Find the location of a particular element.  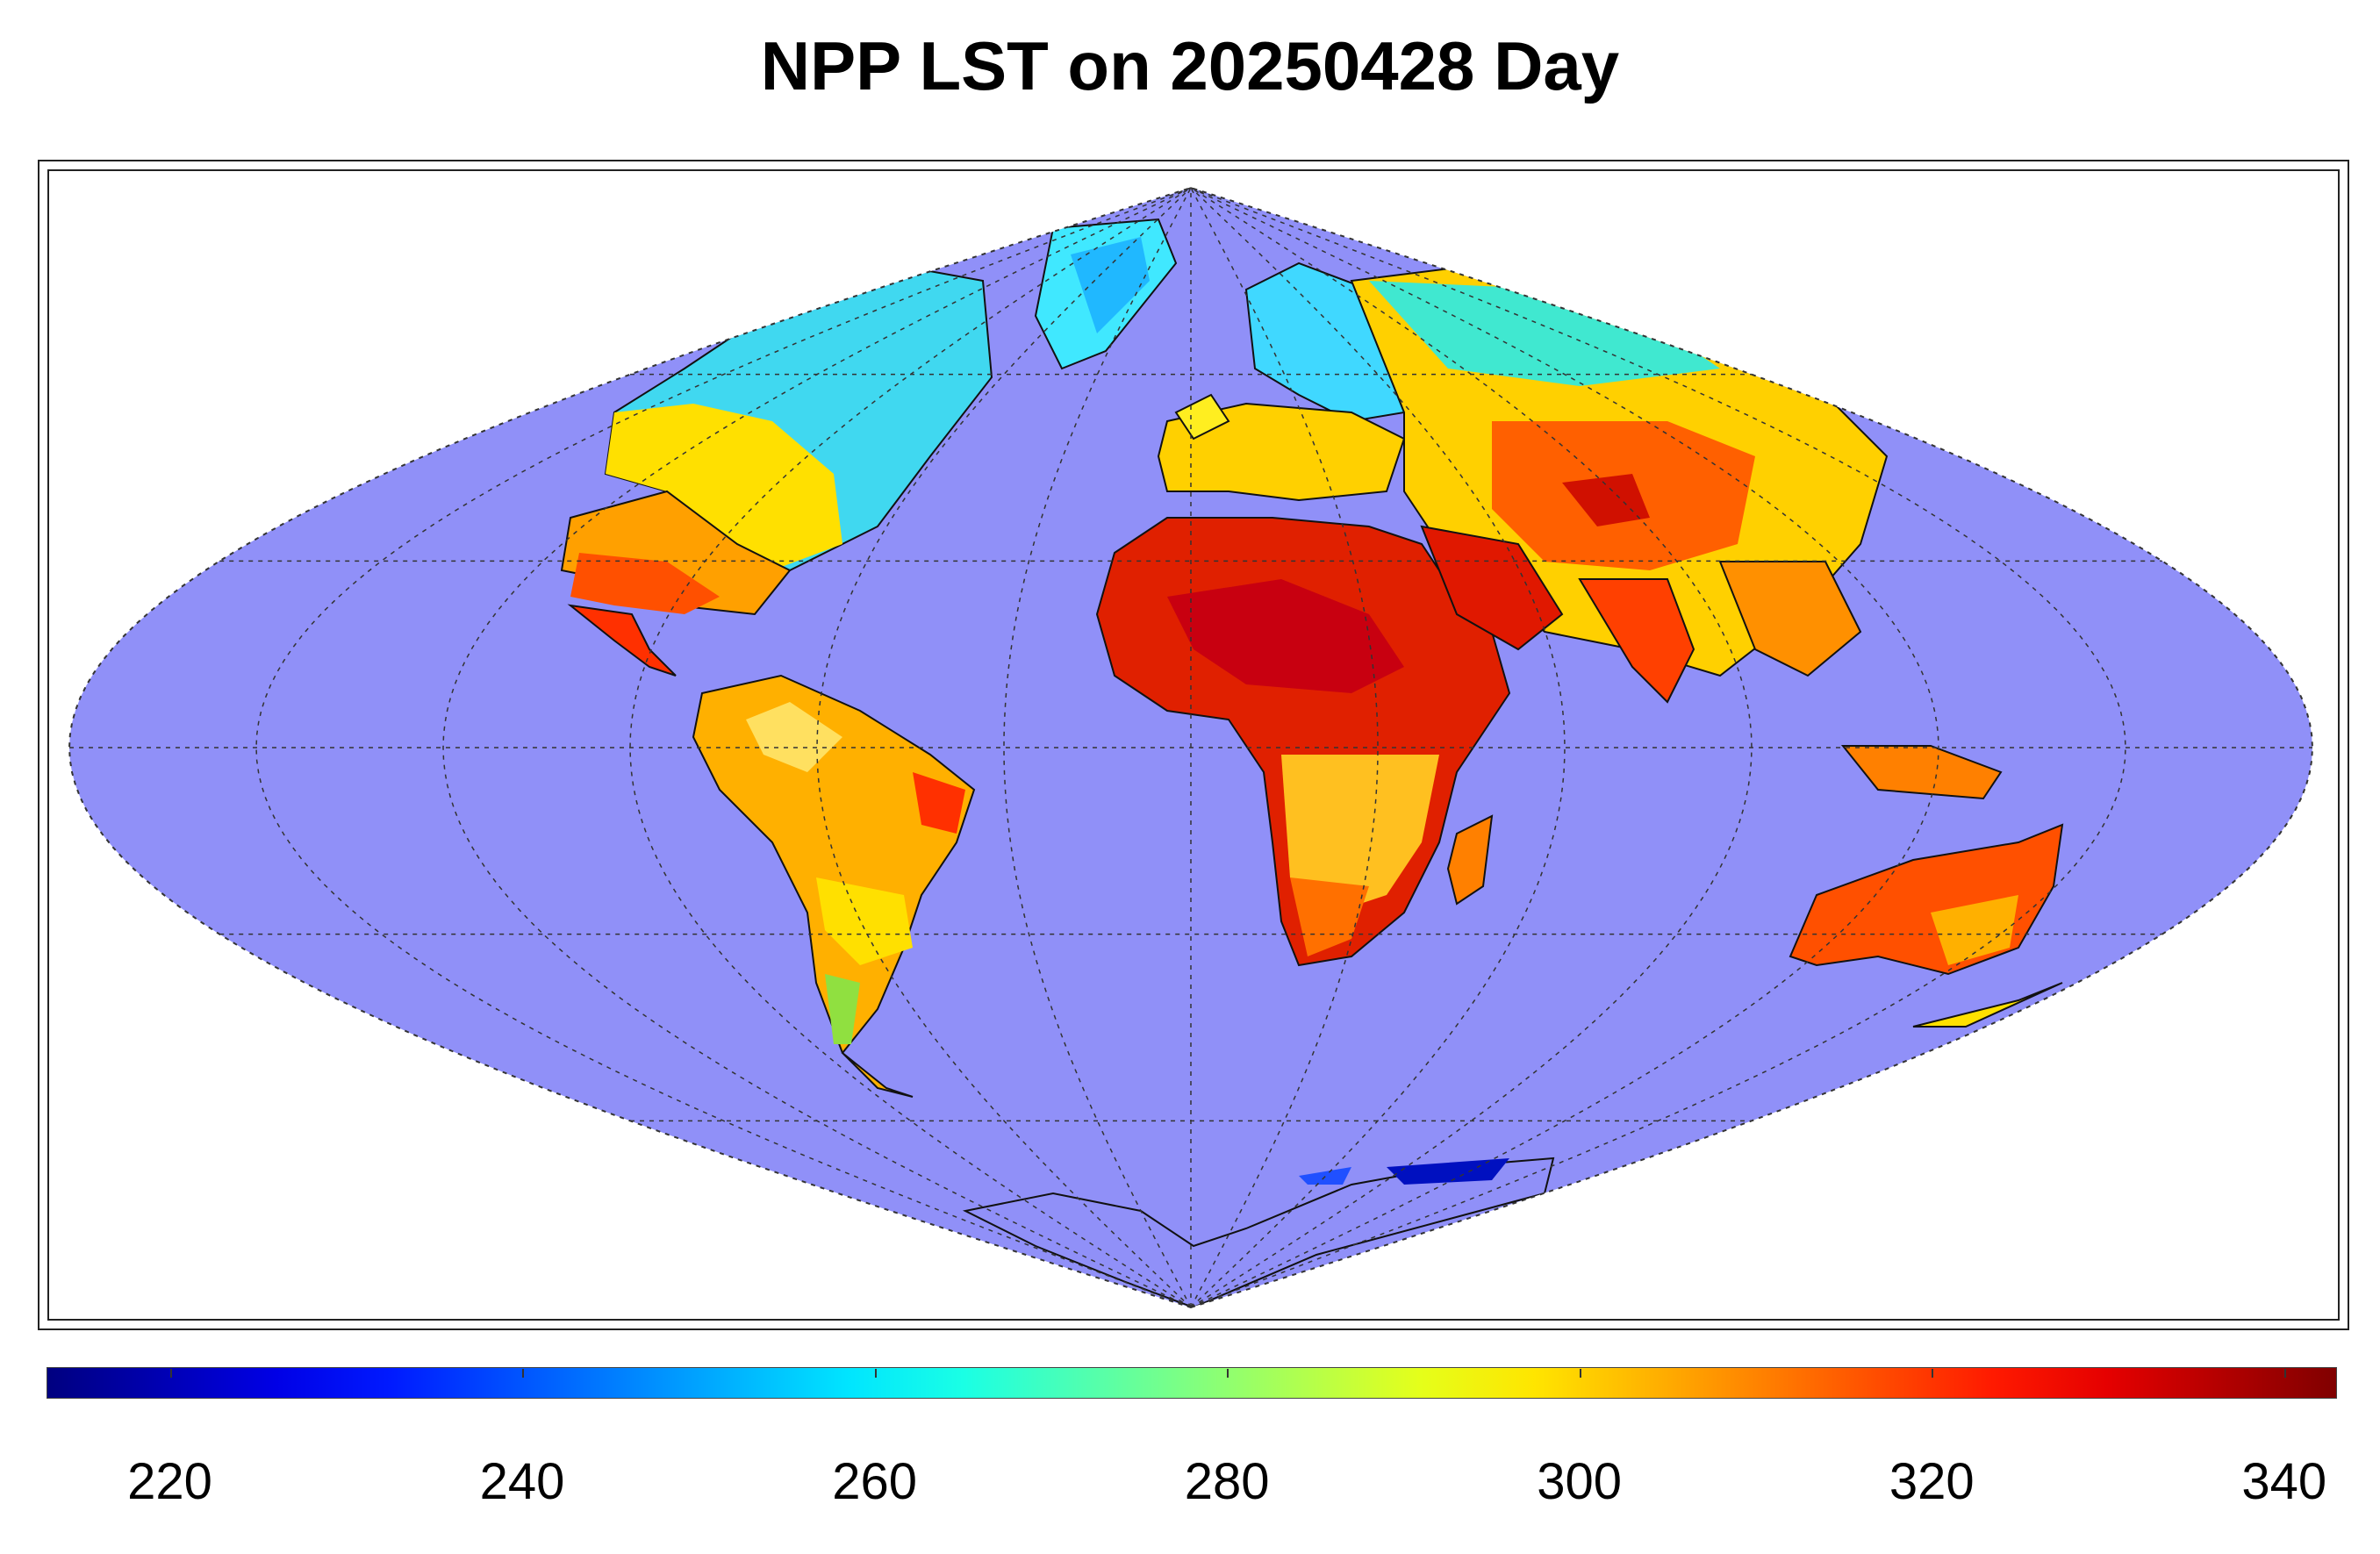

map-title: NPP LST on 20250428 Day is located at coordinates (1190, 65).